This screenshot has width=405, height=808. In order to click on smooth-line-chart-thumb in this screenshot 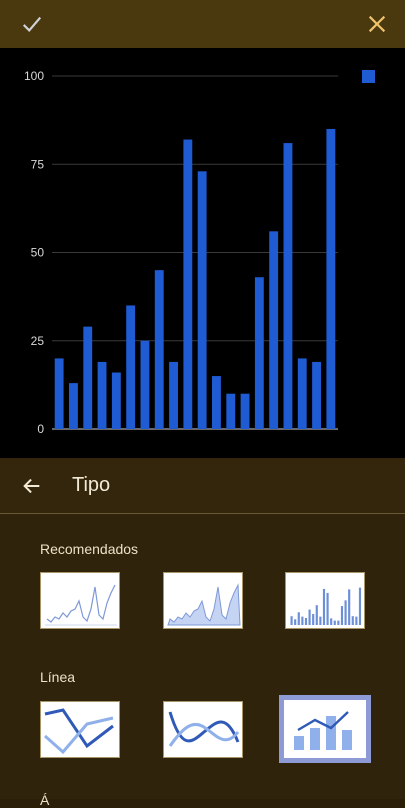, I will do `click(203, 729)`.